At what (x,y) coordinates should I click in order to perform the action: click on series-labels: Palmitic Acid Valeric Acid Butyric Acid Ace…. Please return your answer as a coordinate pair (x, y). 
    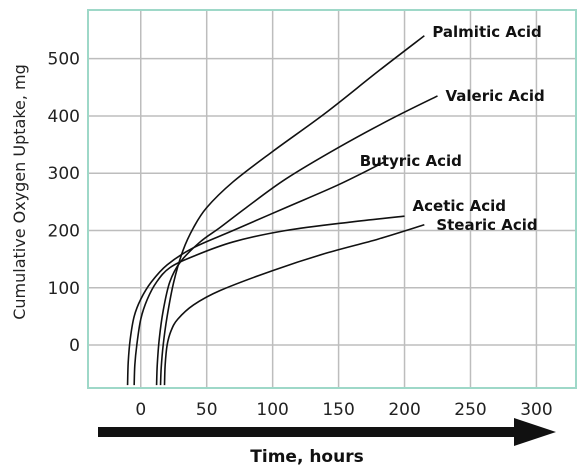
    Looking at the image, I should click on (452, 128).